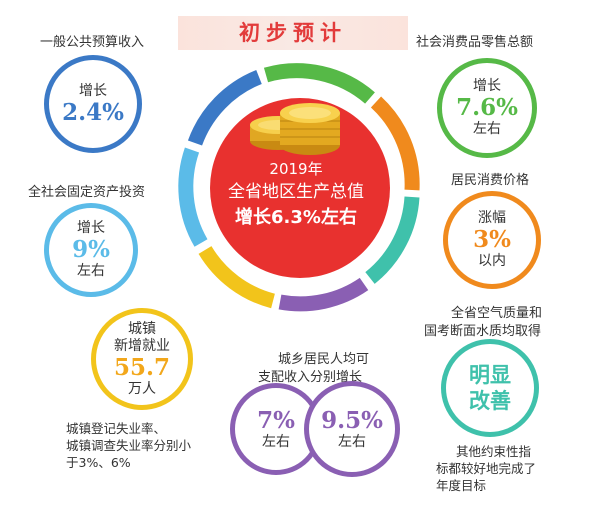 This screenshot has width=598, height=513. What do you see at coordinates (490, 375) in the screenshot?
I see `environment-line1: 明显` at bounding box center [490, 375].